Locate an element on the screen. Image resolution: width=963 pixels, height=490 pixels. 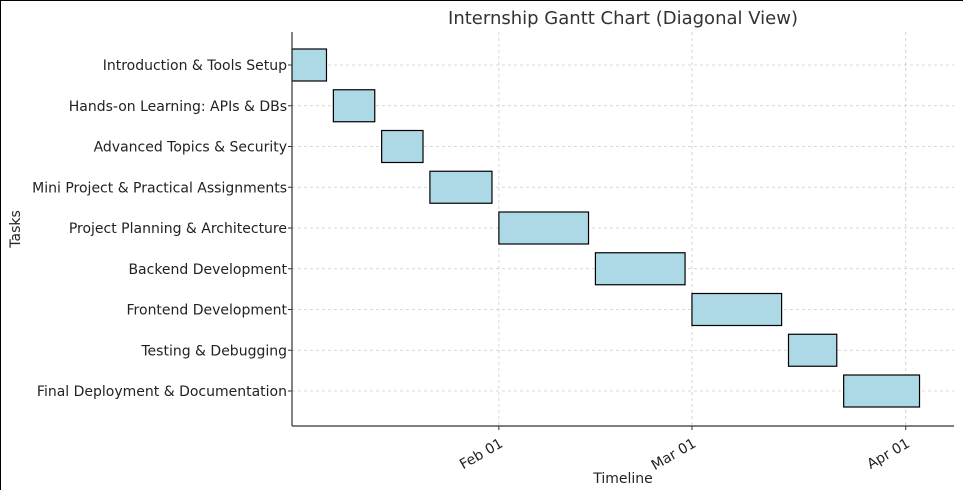
x-tick-layer: Feb 01 Mar 01 Apr 01 is located at coordinates (685, 450).